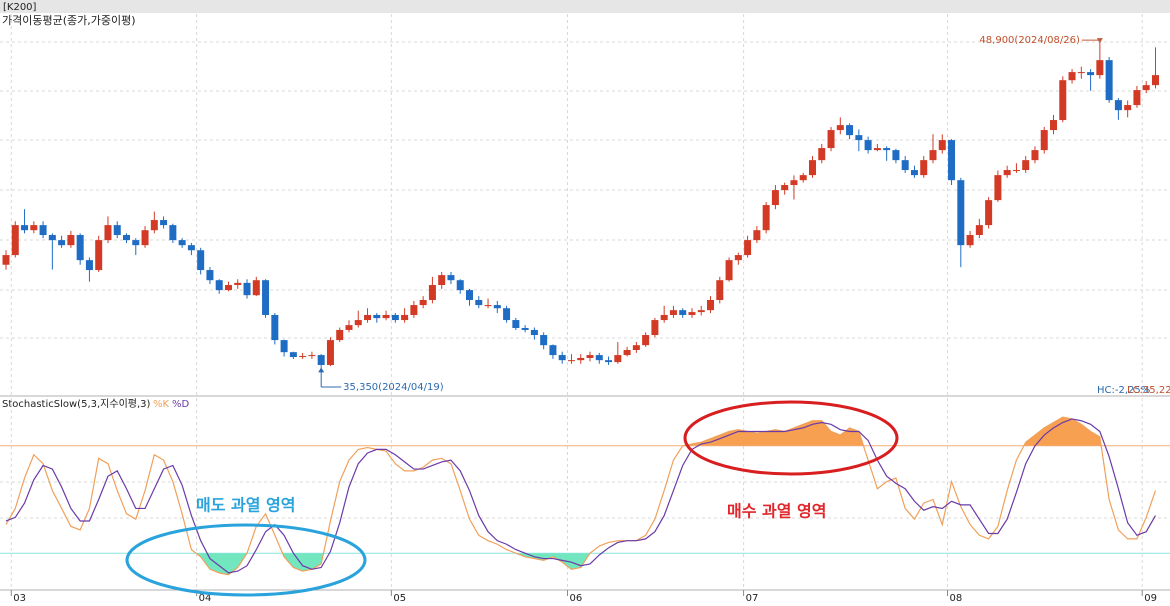  What do you see at coordinates (752, 598) in the screenshot?
I see `x-tick-label: 07` at bounding box center [752, 598].